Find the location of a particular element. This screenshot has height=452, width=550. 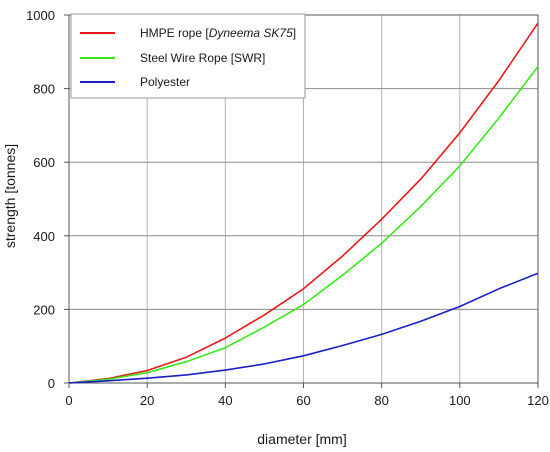

legend-label-polyester: Polyester is located at coordinates (165, 82).